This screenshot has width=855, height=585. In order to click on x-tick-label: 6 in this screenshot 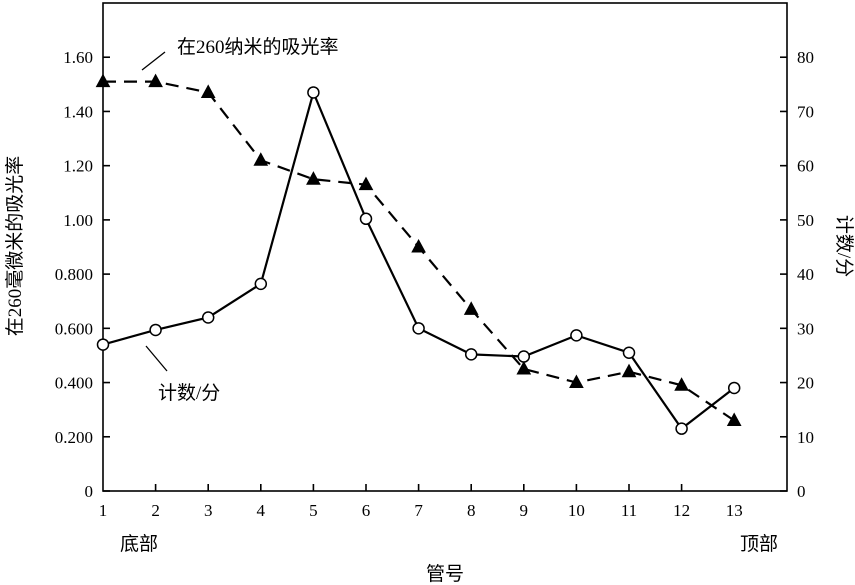, I will do `click(366, 510)`.